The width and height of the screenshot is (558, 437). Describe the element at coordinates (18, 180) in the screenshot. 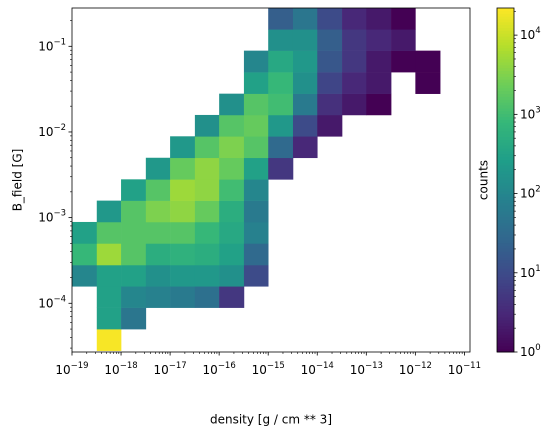

I see `y-axis-label: B_field [G]` at that location.